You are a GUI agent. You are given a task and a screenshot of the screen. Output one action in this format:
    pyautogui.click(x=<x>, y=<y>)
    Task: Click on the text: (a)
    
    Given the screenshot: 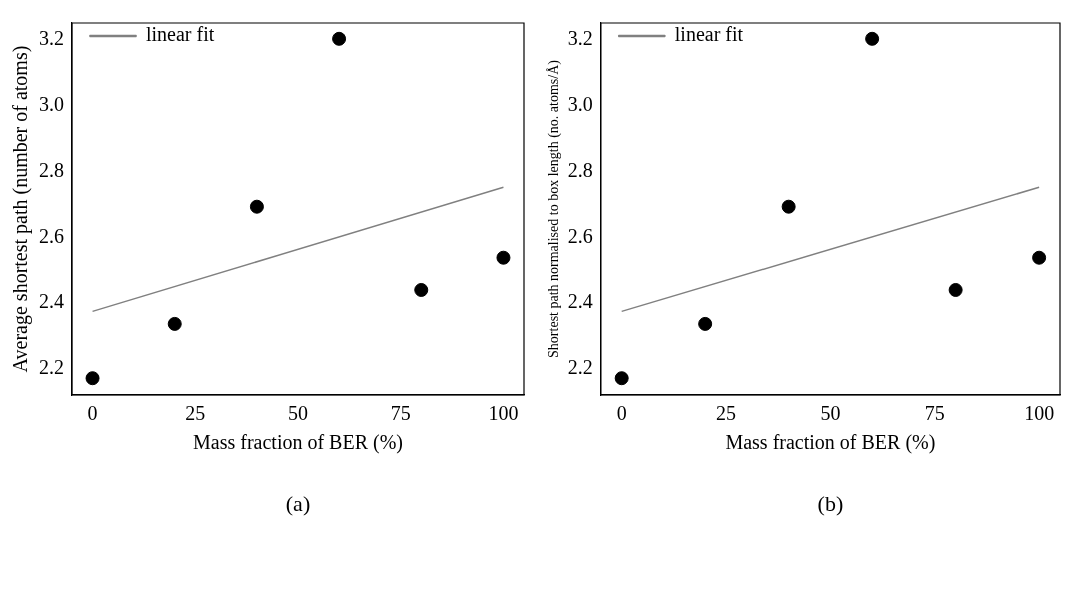 What is the action you would take?
    pyautogui.click(x=298, y=503)
    